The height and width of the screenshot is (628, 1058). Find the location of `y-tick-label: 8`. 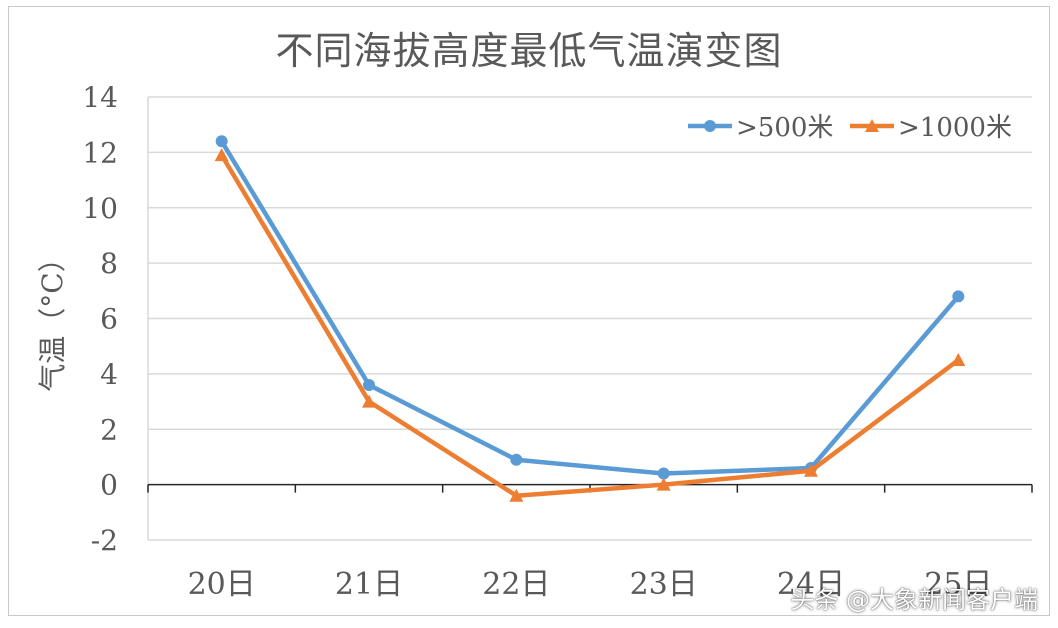

y-tick-label: 8 is located at coordinates (109, 263).